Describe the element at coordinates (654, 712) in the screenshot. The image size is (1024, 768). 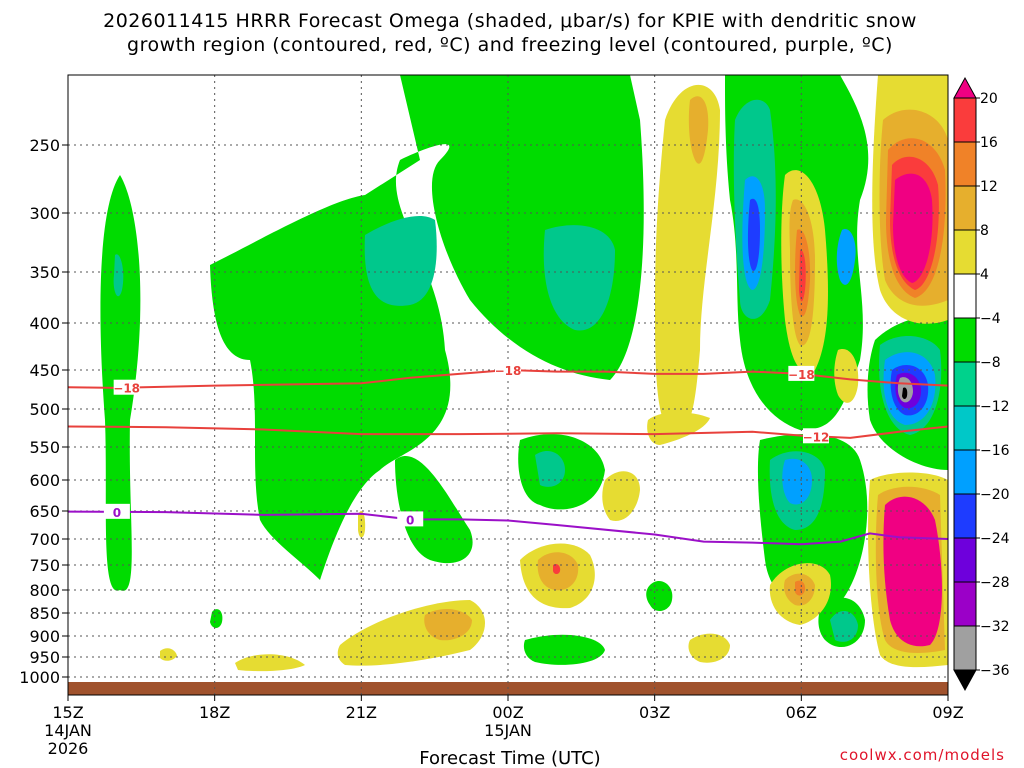
I see `x-tick-label: 03Z` at that location.